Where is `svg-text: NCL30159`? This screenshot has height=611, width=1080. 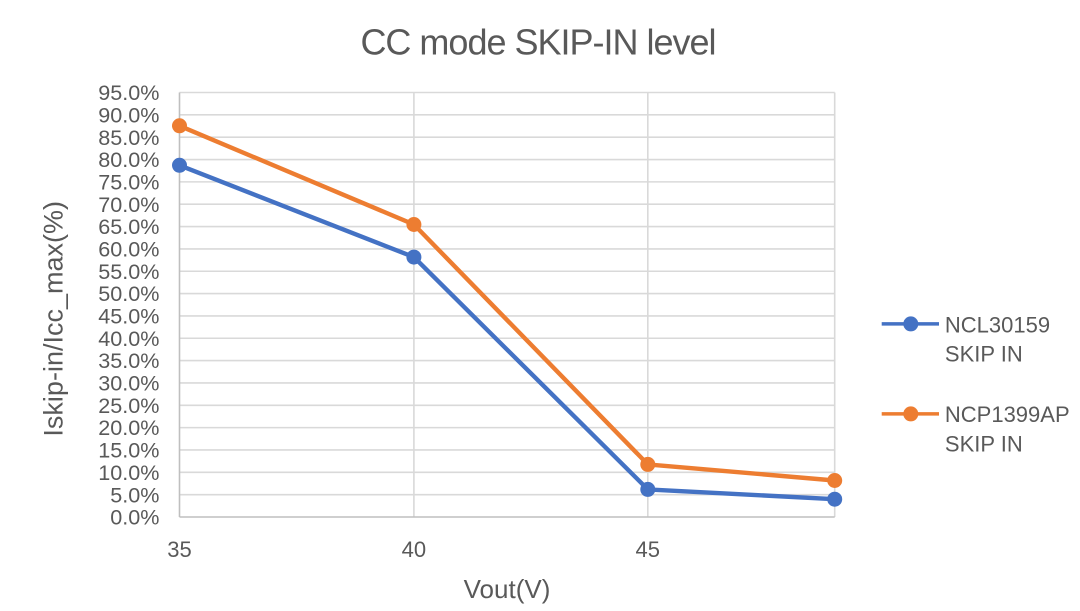 svg-text: NCL30159 is located at coordinates (997, 325).